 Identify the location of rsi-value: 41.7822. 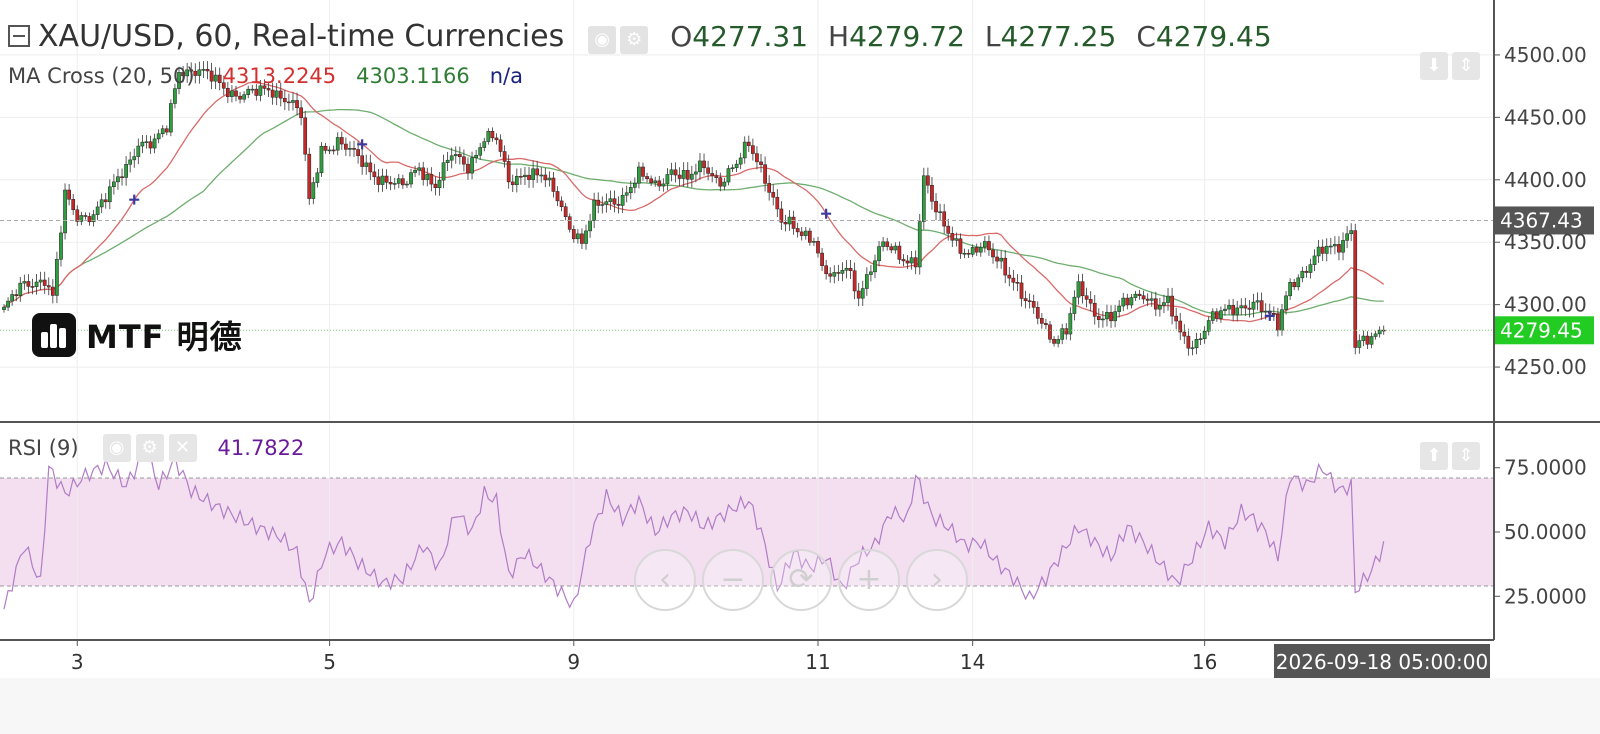
(261, 448).